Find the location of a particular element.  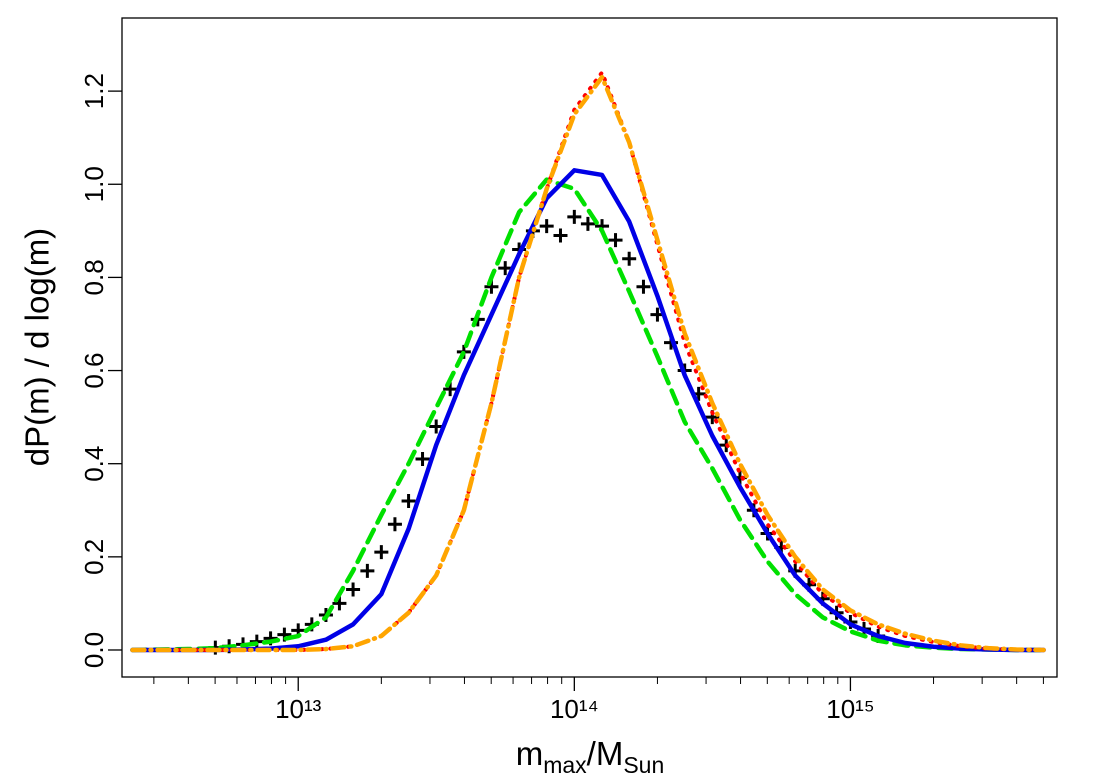

x-title-part: Sun is located at coordinates (643, 764).